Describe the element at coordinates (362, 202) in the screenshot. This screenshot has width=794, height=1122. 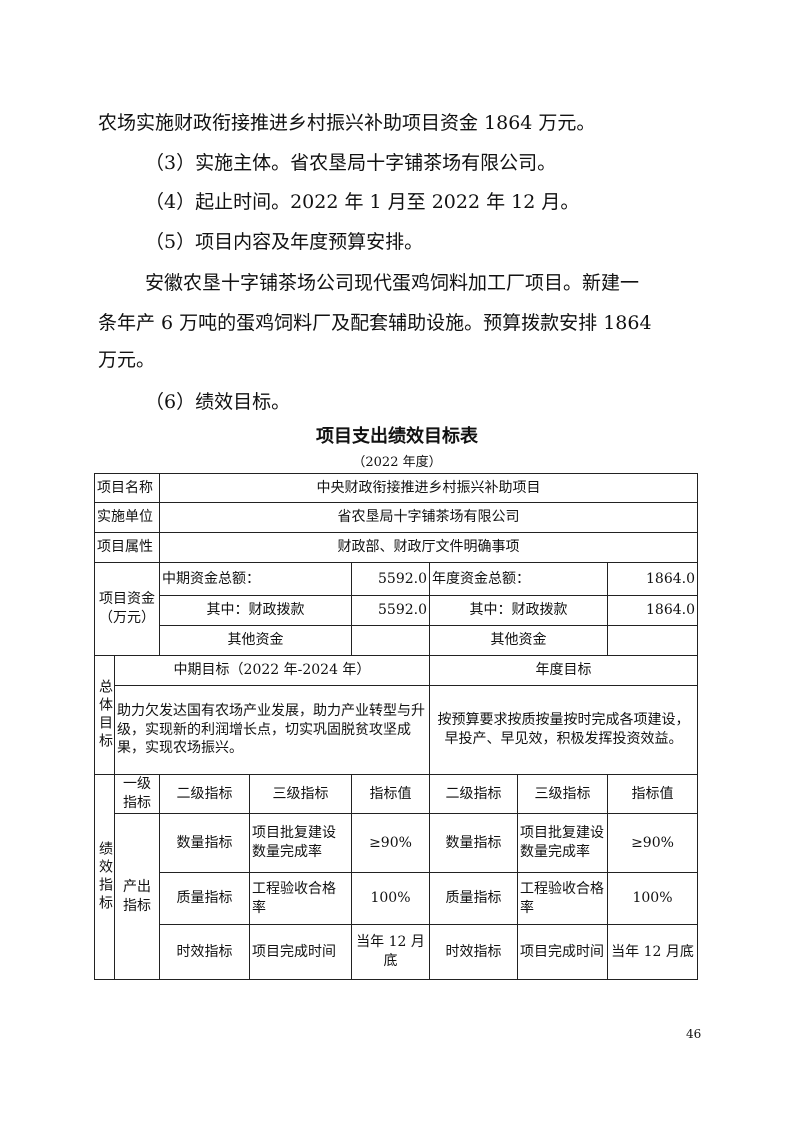
I see `body-line: （4）起止时间。2022 年 1 月至 2022 年 12 月。` at that location.